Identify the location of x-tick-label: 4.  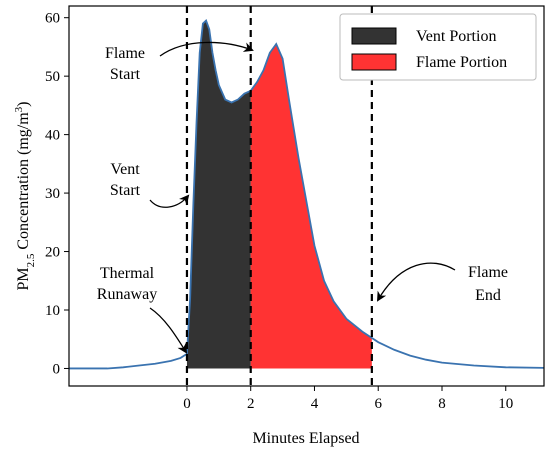
(315, 404).